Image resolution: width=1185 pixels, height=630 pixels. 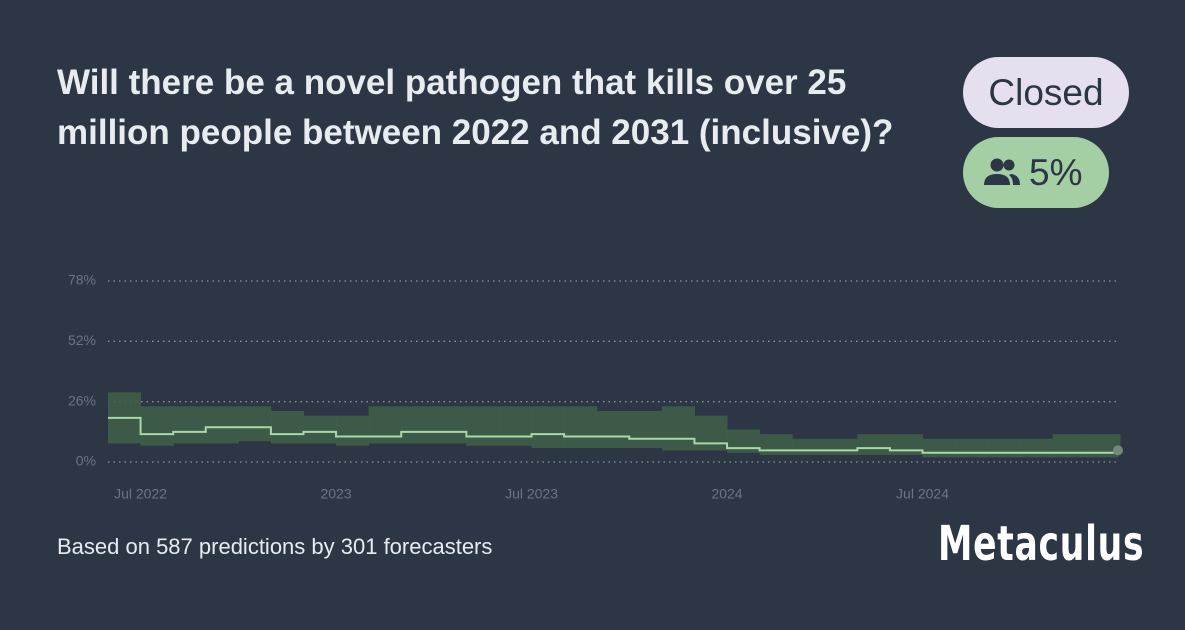 What do you see at coordinates (1002, 171) in the screenshot?
I see `forecasters-icon` at bounding box center [1002, 171].